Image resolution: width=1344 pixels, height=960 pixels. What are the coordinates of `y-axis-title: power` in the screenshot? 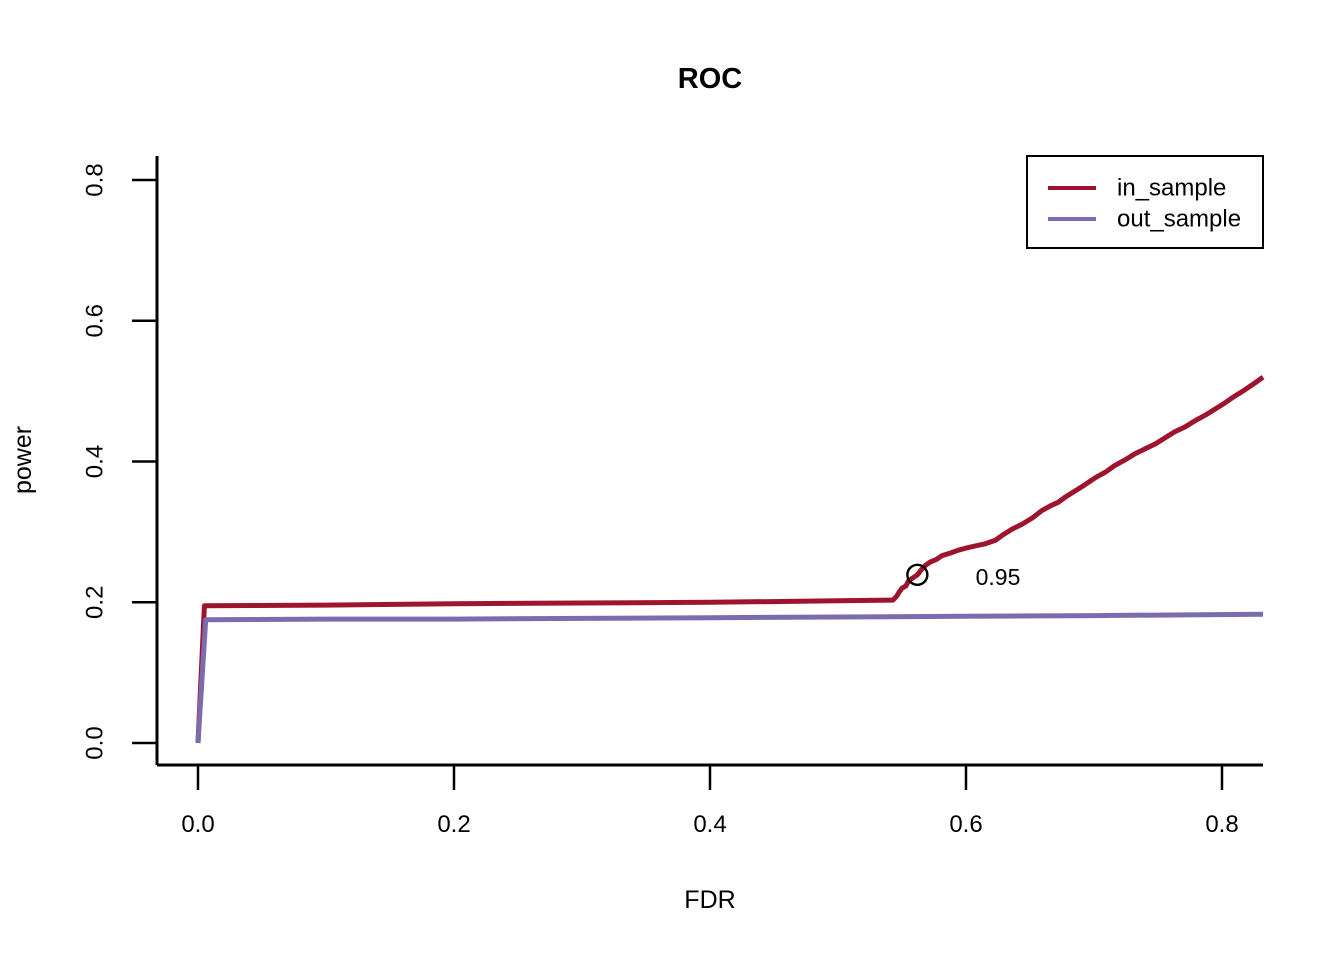 It's located at (23, 460).